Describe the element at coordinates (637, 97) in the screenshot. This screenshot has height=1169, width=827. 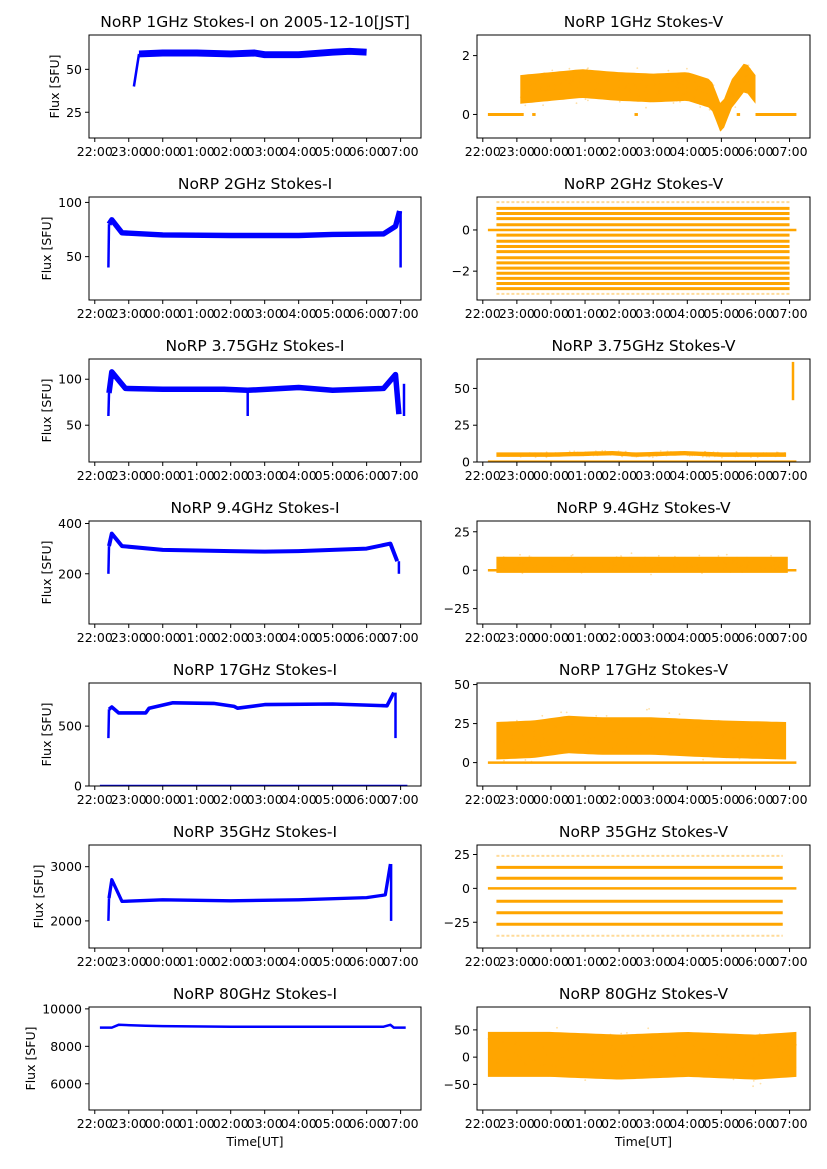
I see `series-noise` at that location.